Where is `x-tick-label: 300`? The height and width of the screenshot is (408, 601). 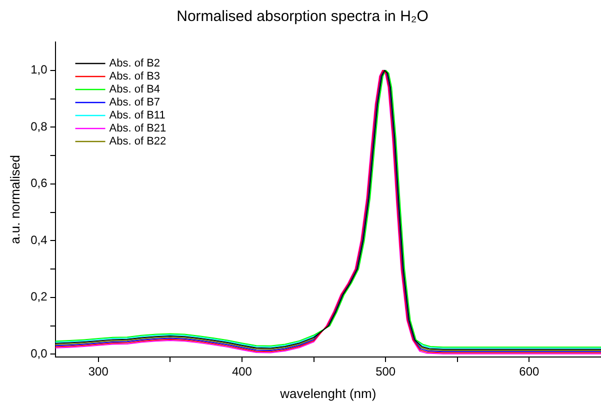 x-tick-label: 300 is located at coordinates (98, 371).